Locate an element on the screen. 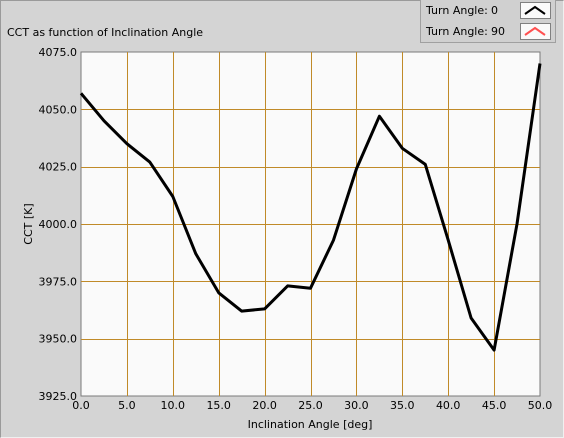  x-tick-label: 10.0 is located at coordinates (173, 405).